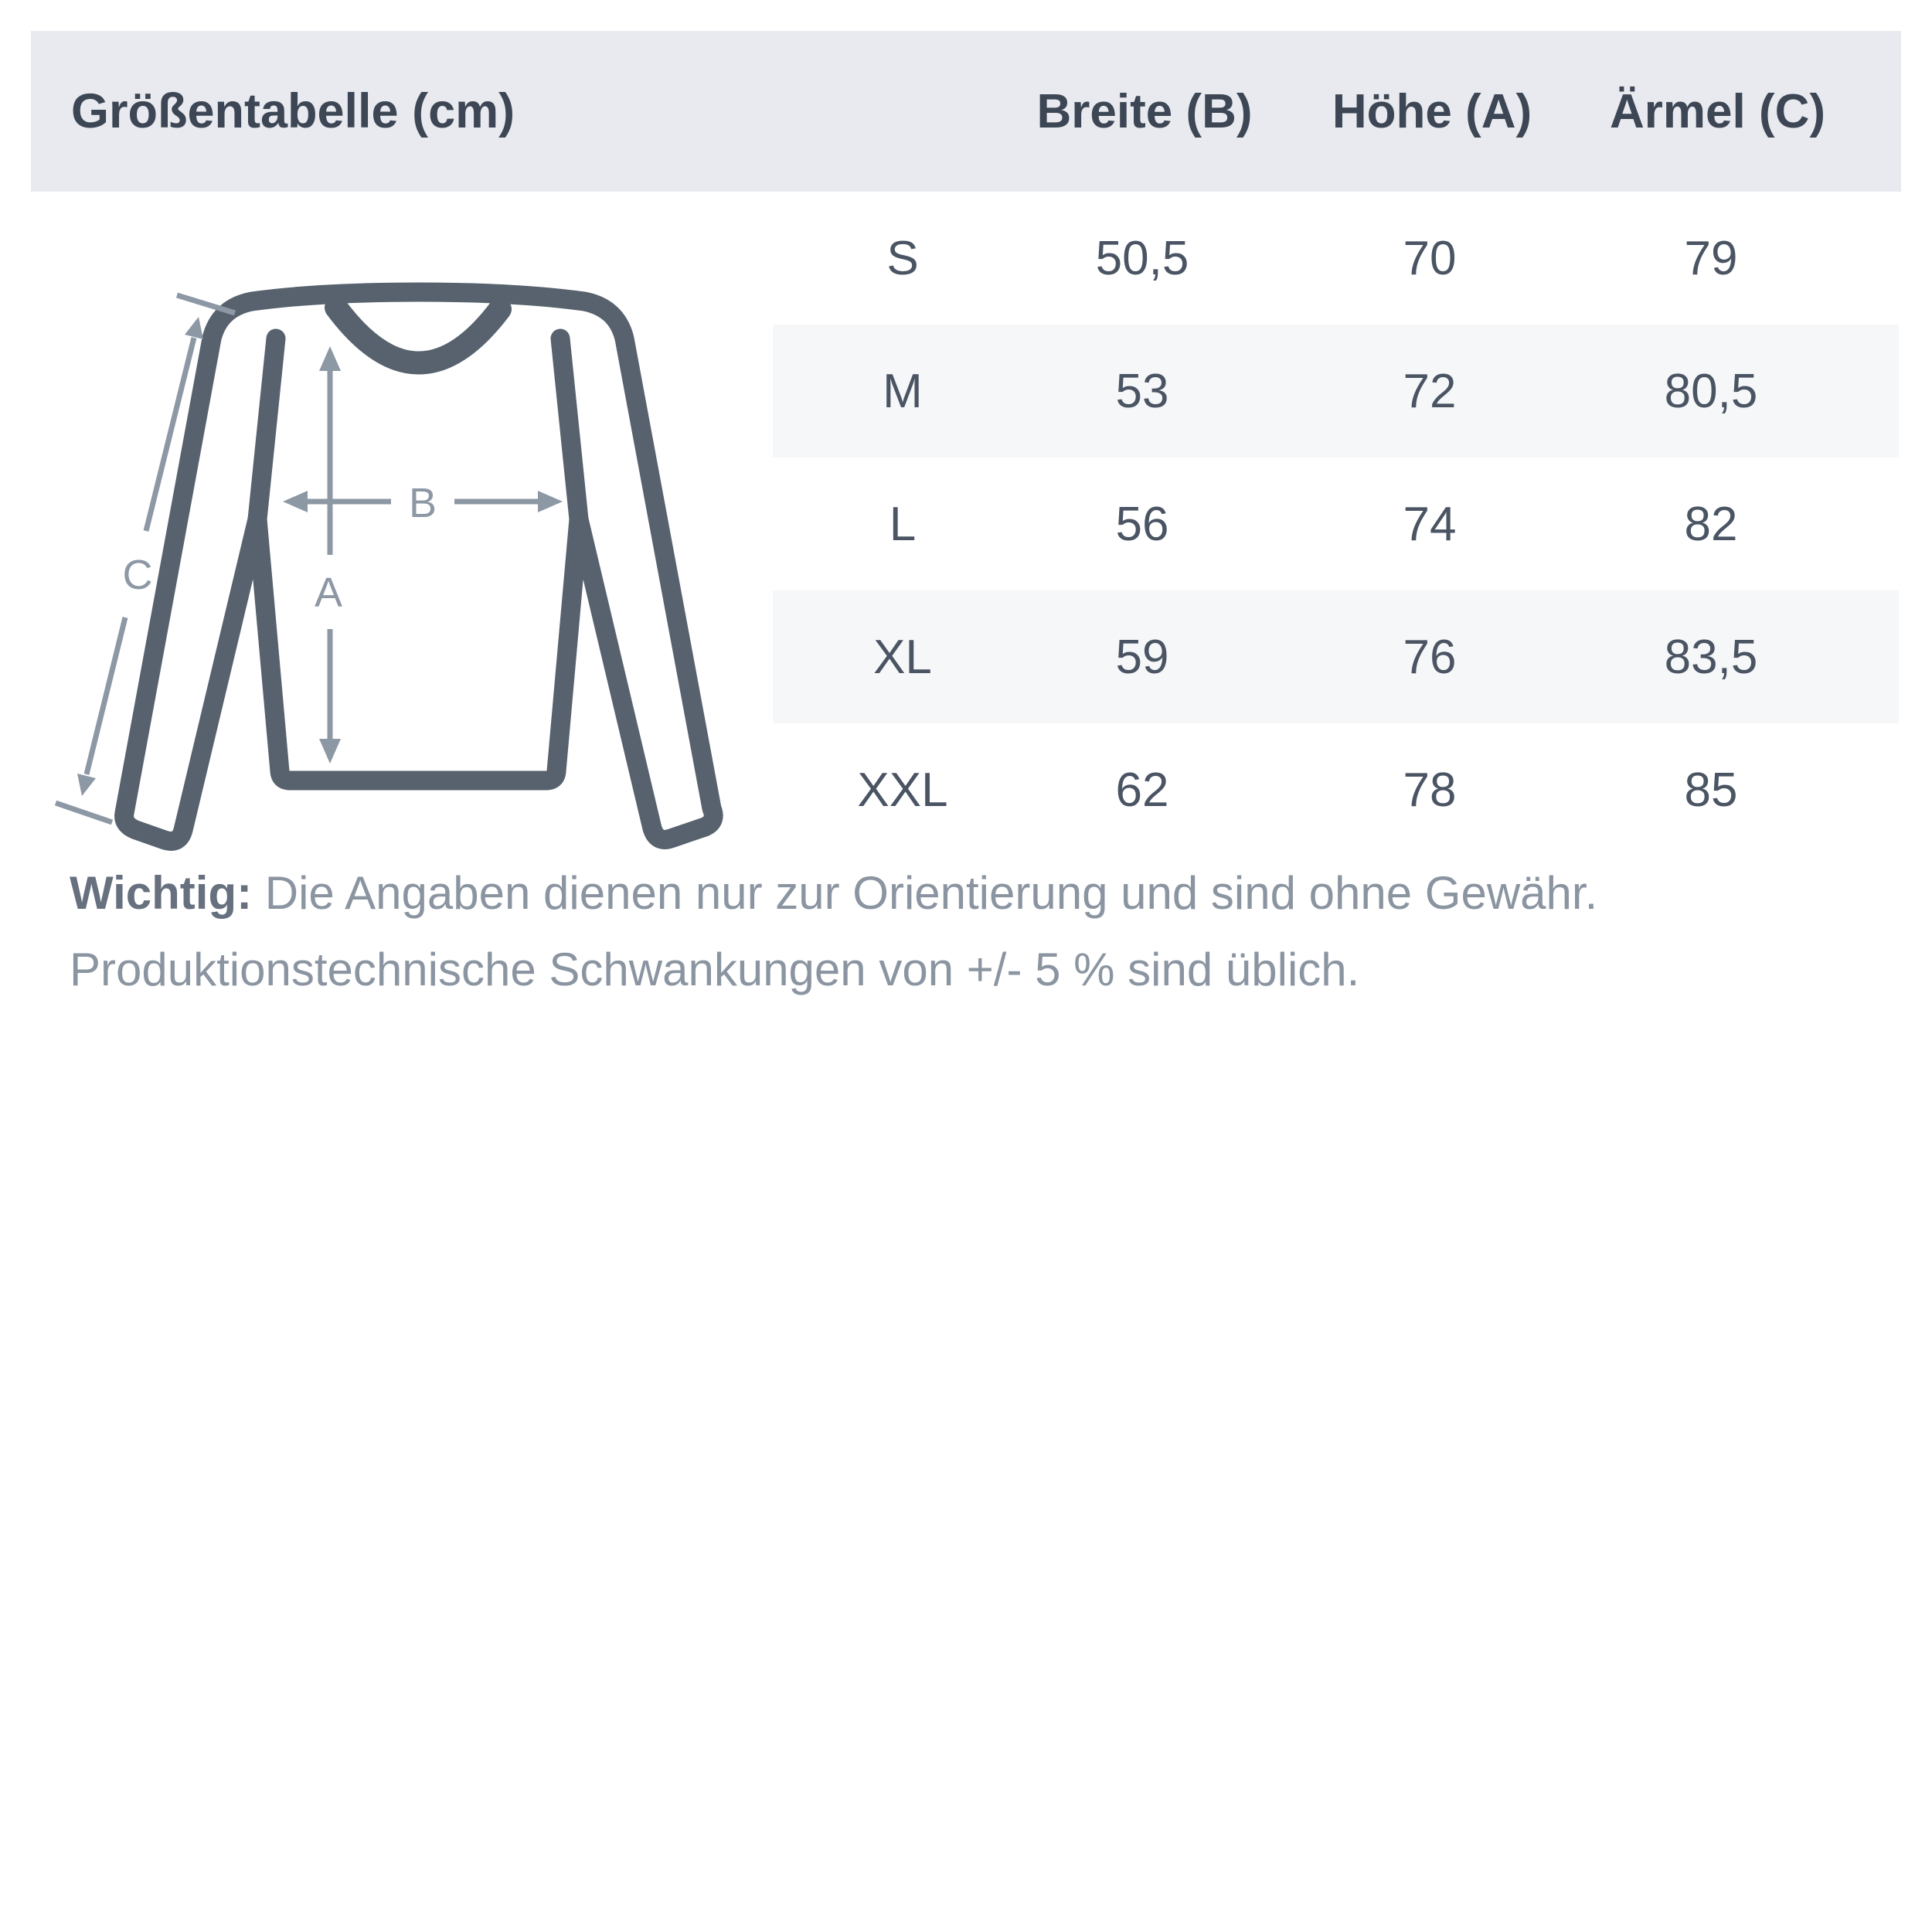 This screenshot has height=1932, width=1932. What do you see at coordinates (1430, 258) in the screenshot?
I see `cell-hoehe: 70` at bounding box center [1430, 258].